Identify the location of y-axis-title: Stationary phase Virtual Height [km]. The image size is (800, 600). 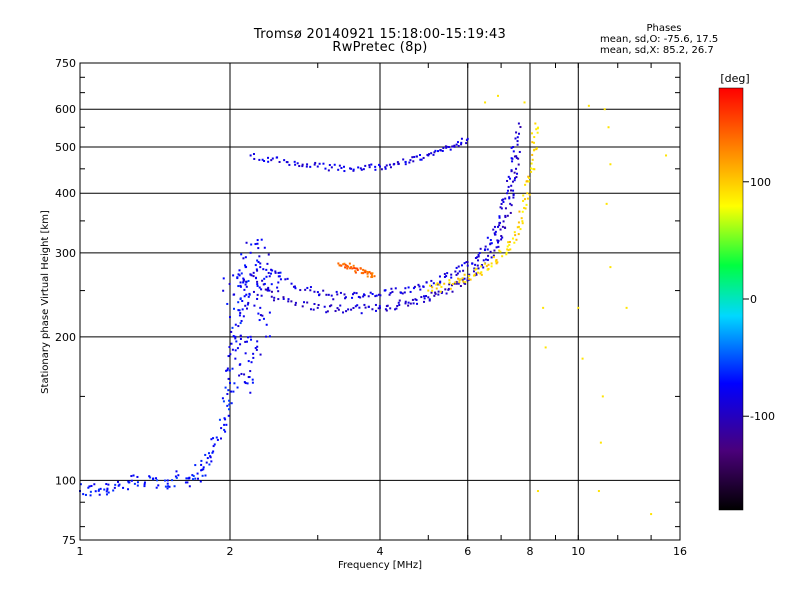
(45, 302).